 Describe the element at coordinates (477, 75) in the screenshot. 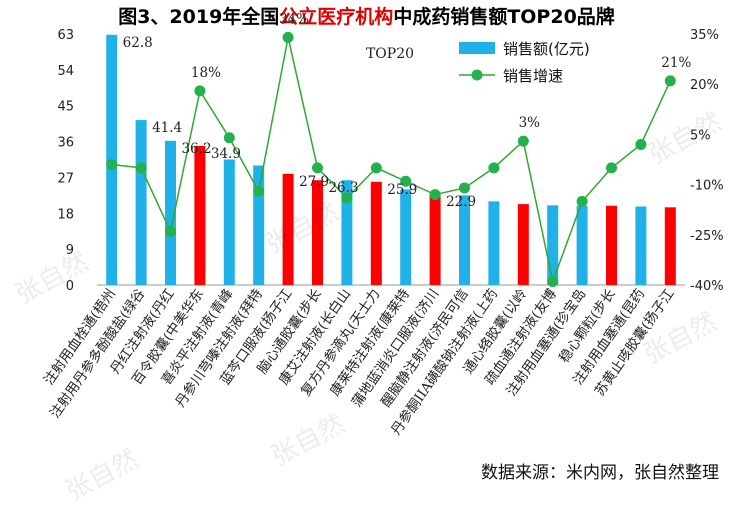

I see `legend-line-marker` at that location.